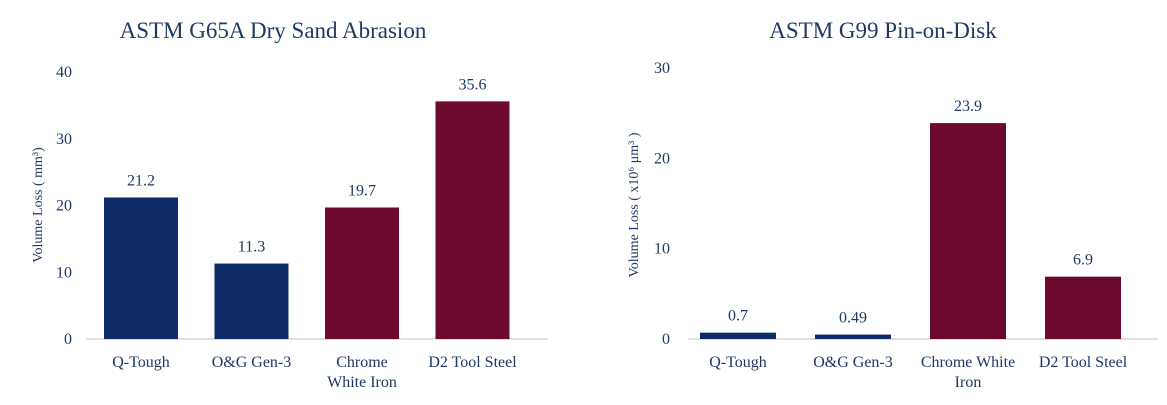 Image resolution: width=1167 pixels, height=405 pixels. What do you see at coordinates (738, 316) in the screenshot?
I see `data-label: 0.7` at bounding box center [738, 316].